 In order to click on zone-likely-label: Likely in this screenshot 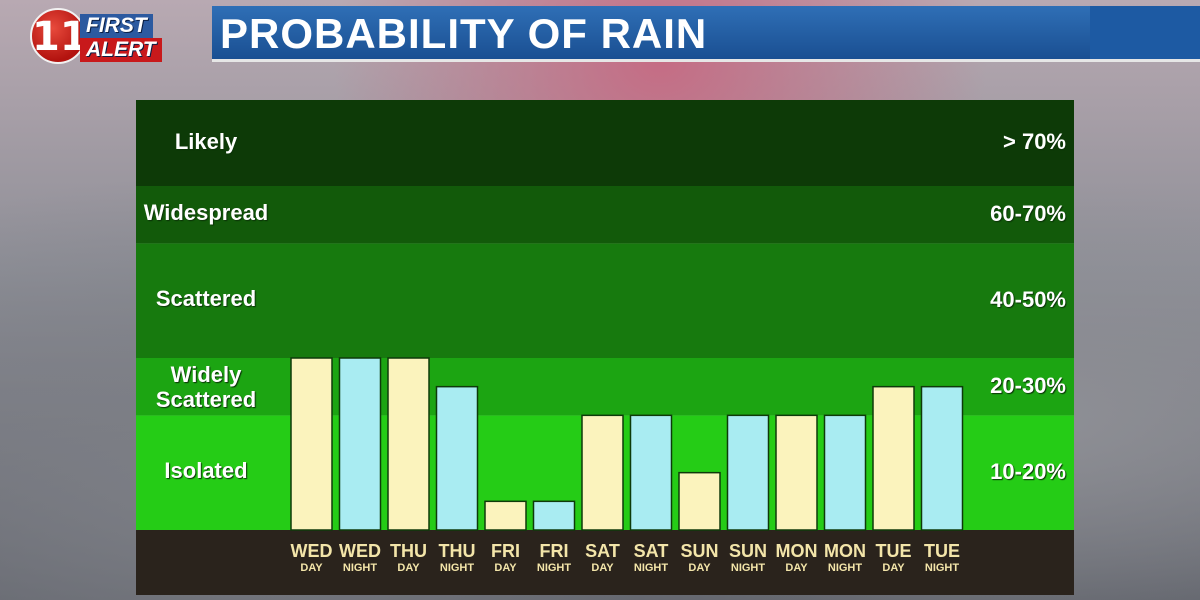, I will do `click(206, 141)`.